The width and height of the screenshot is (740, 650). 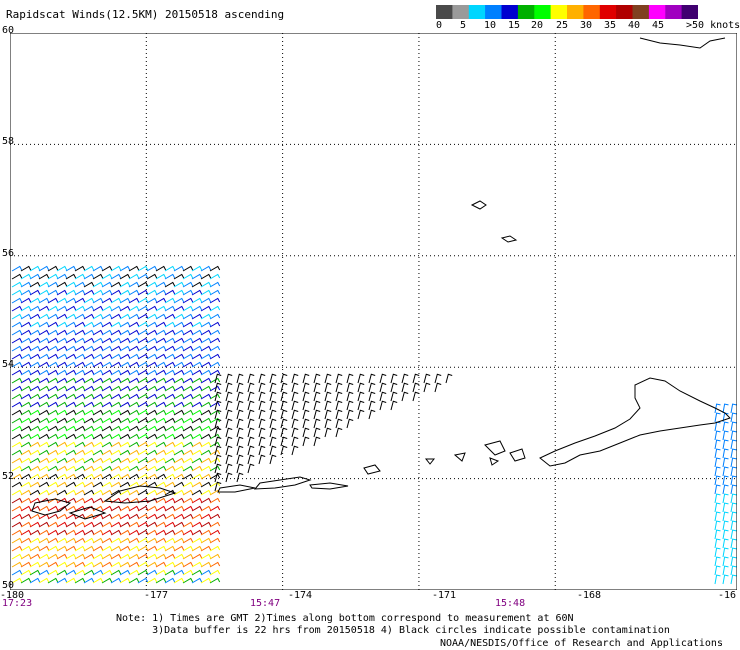 I want to click on longitude-label: -174, so click(x=300, y=595).